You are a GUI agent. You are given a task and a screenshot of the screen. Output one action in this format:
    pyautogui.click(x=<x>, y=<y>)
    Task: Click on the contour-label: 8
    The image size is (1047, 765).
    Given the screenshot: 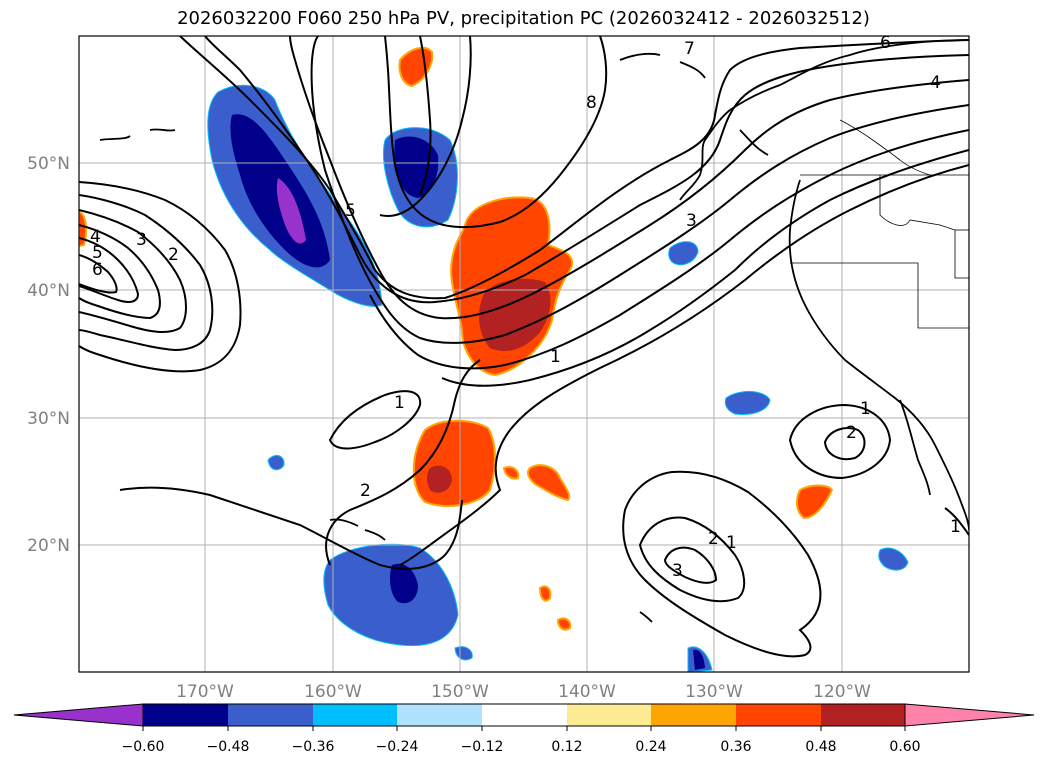 What is the action you would take?
    pyautogui.click(x=591, y=103)
    